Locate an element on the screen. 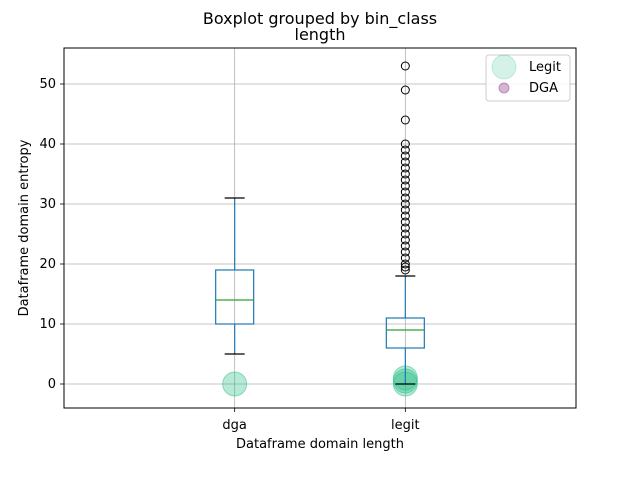  y-axis-label: Dataframe domain entropy is located at coordinates (24, 227).